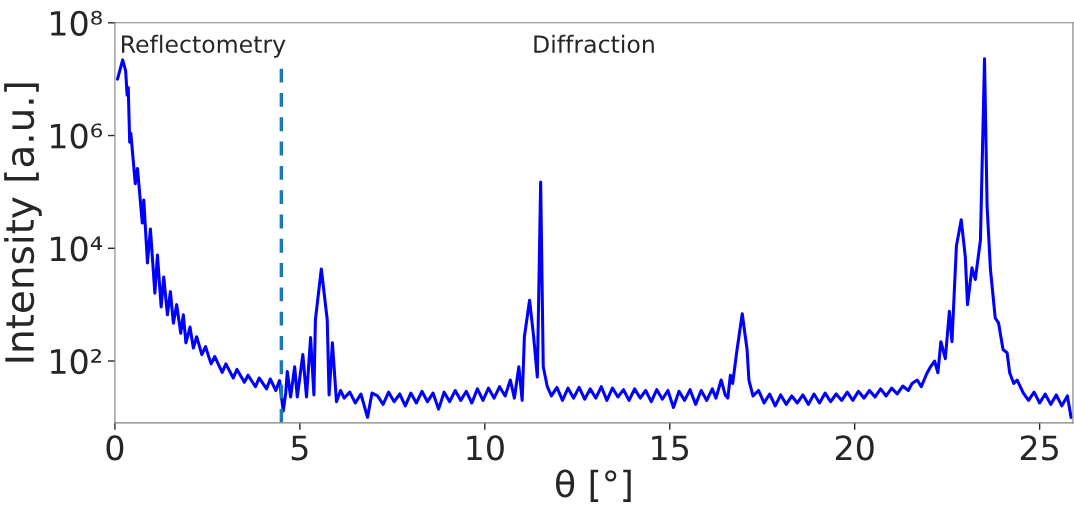  I want to click on y-tick-label: 10², so click(76, 361).